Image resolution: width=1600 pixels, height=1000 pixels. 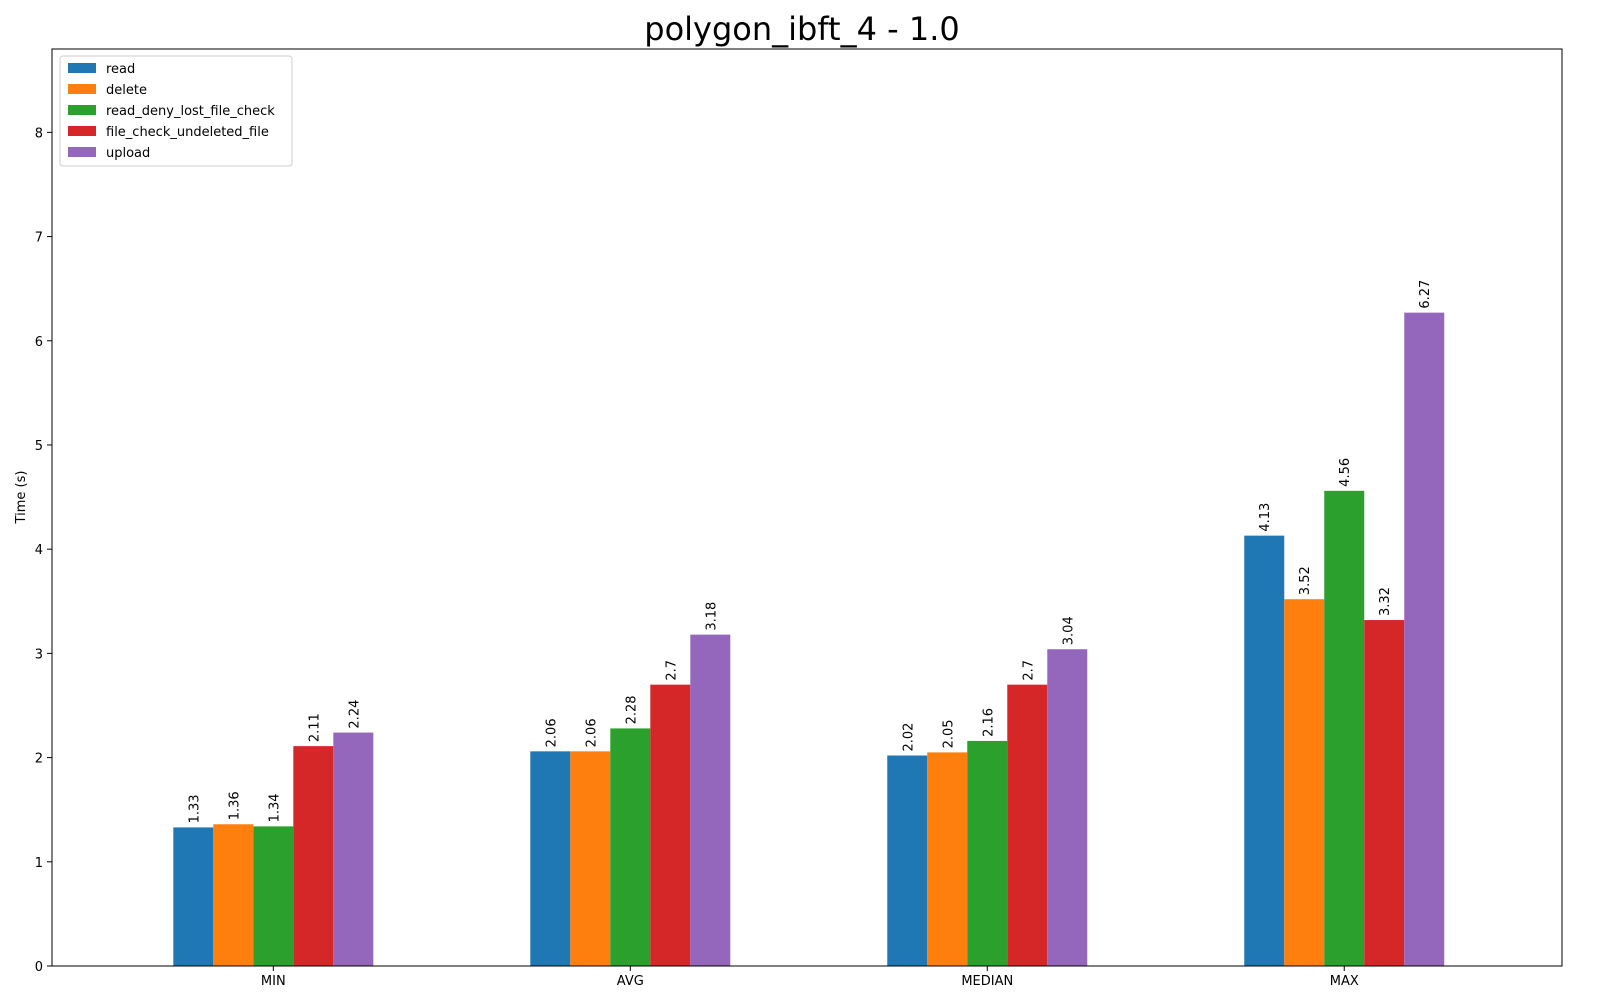 What do you see at coordinates (1068, 630) in the screenshot?
I see `bar-value-label: 3.04` at bounding box center [1068, 630].